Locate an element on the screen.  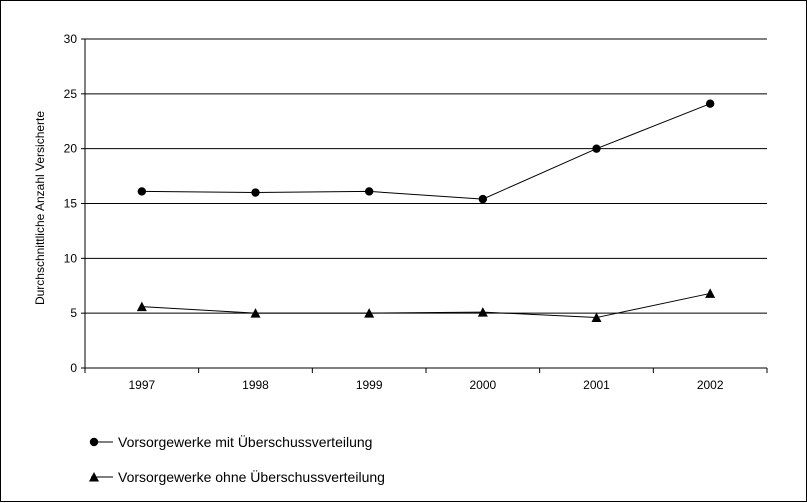
y-tick-label: 15 is located at coordinates (71, 204).